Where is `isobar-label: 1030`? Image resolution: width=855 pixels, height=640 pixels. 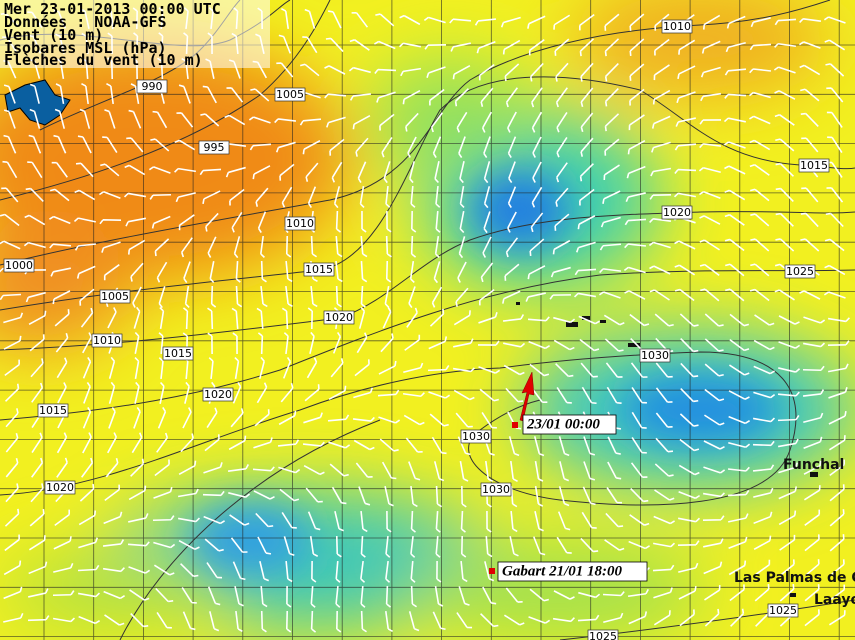 isobar-label: 1030 is located at coordinates (496, 489).